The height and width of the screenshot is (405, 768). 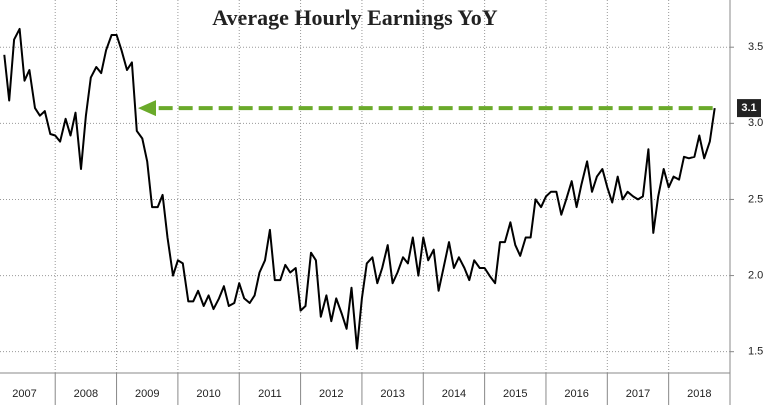 What do you see at coordinates (331, 394) in the screenshot?
I see `x-tick-label: 2012` at bounding box center [331, 394].